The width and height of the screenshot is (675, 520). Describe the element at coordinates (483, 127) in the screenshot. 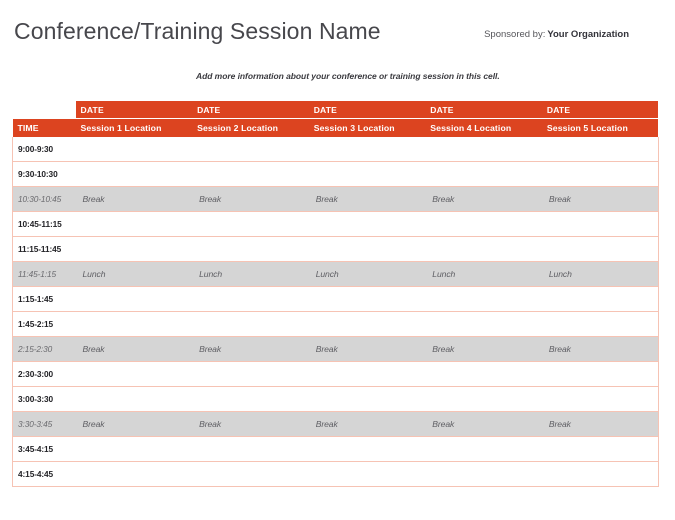

I see `column-header-session-4: Session 4 Location` at that location.